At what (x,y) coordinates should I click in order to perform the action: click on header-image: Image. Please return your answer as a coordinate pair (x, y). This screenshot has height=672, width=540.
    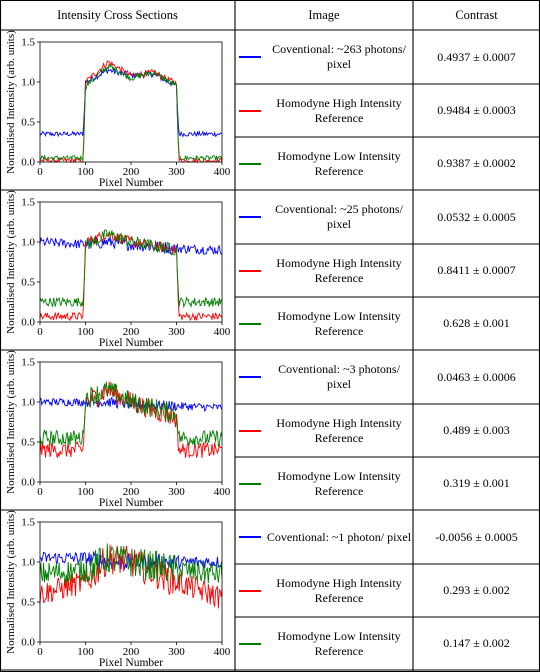
    Looking at the image, I should click on (324, 14).